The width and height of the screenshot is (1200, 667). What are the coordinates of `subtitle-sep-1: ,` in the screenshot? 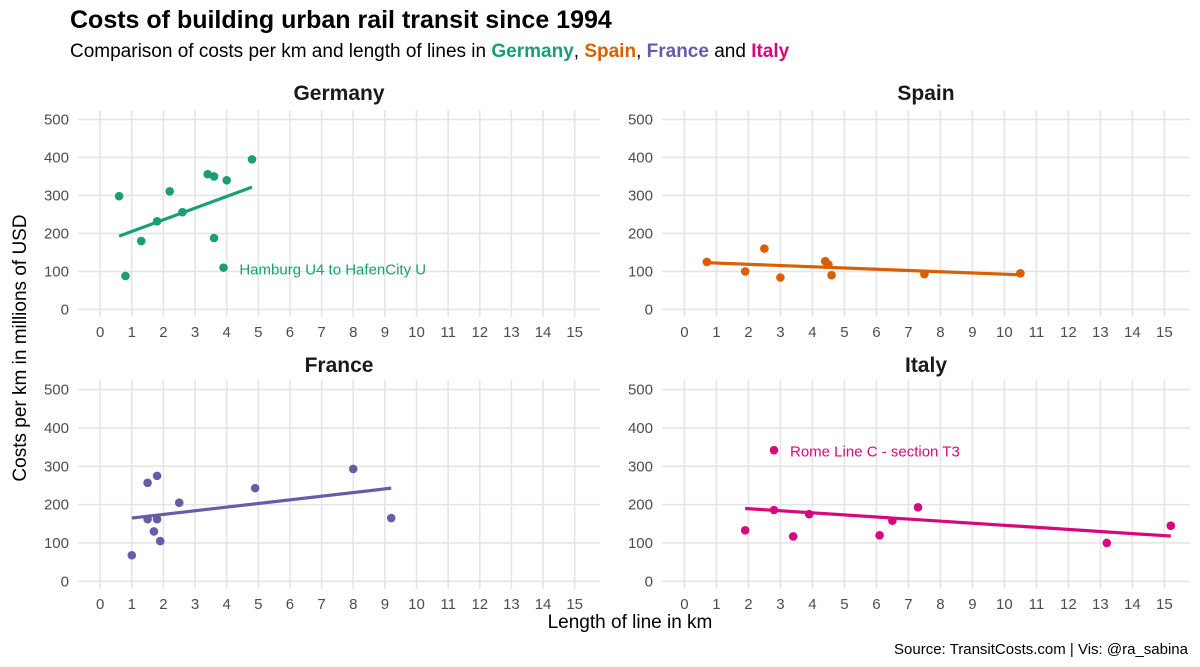 It's located at (579, 51).